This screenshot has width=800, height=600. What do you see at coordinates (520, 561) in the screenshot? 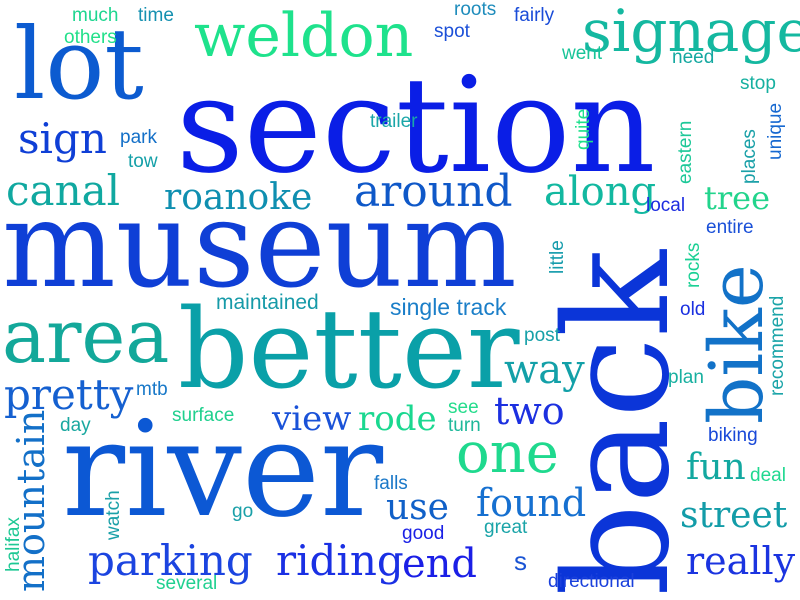
I see `word-s: s` at bounding box center [520, 561].